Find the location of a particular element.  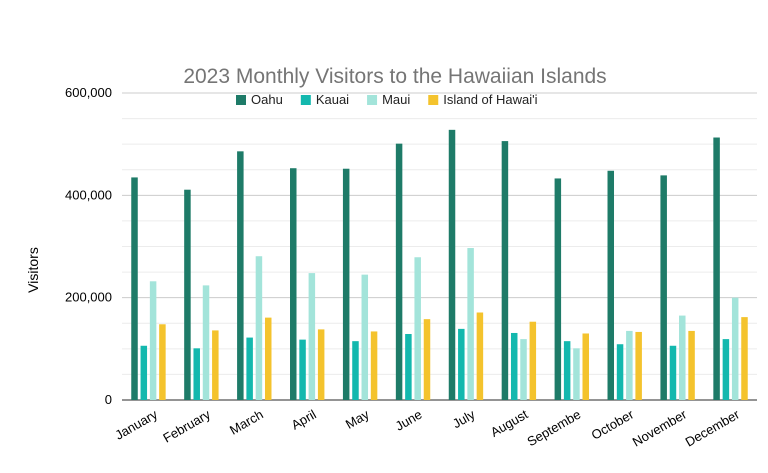

bar-island-of-hawai-i-february is located at coordinates (215, 365).